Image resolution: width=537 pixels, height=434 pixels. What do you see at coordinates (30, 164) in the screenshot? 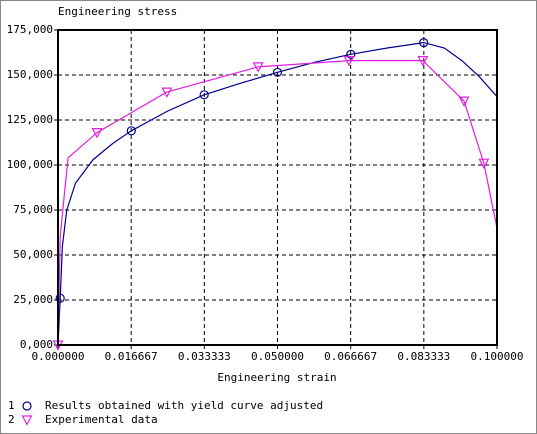
I see `y-tick-label: 100,000` at bounding box center [30, 164].